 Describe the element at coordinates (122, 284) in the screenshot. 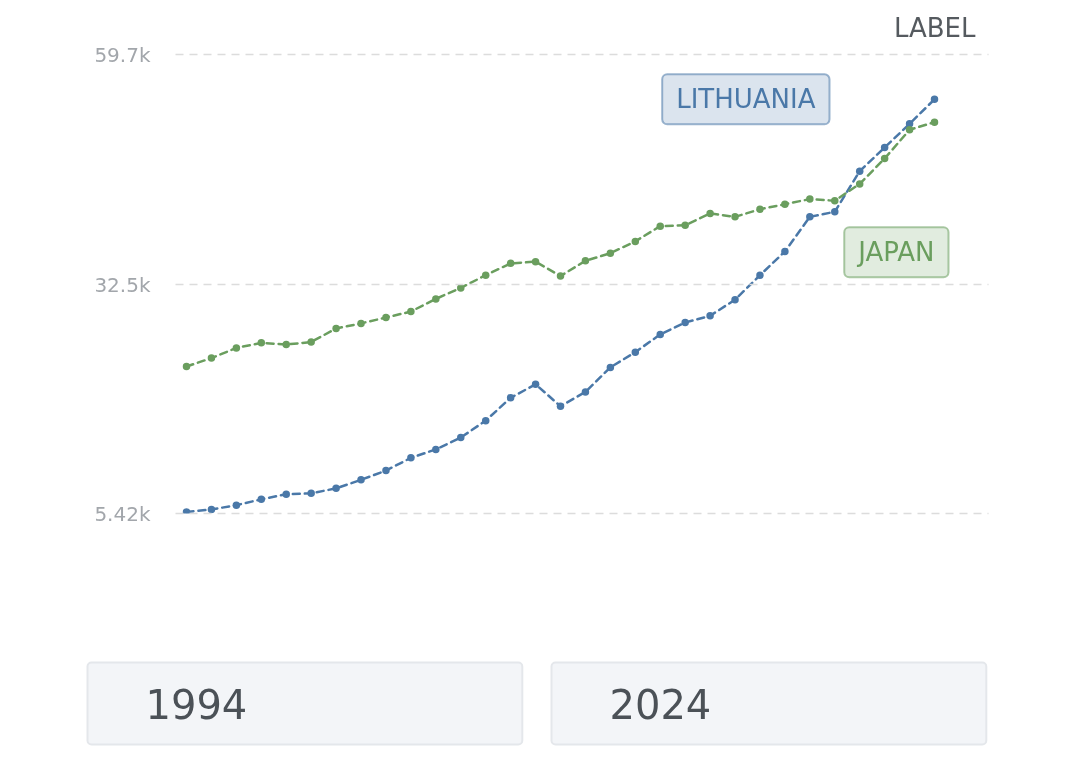

I see `y-tick-label: 32.5k` at that location.